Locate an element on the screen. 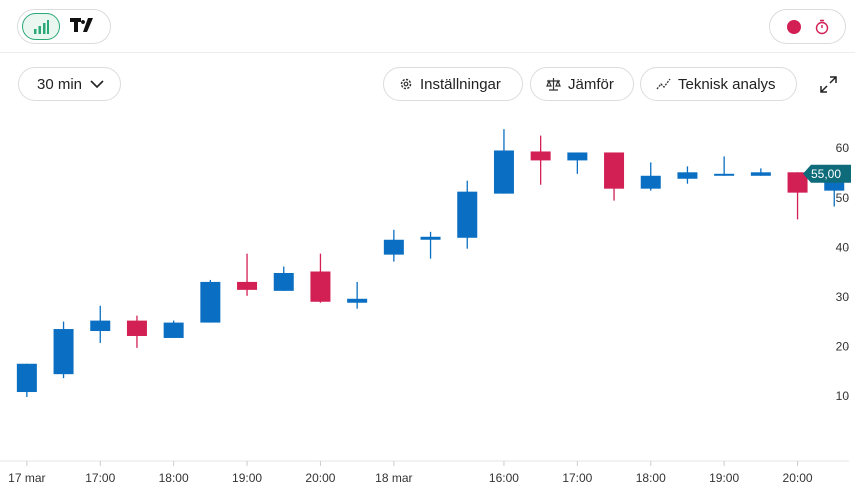 The width and height of the screenshot is (855, 493). y-tick-label: 20 is located at coordinates (843, 347).